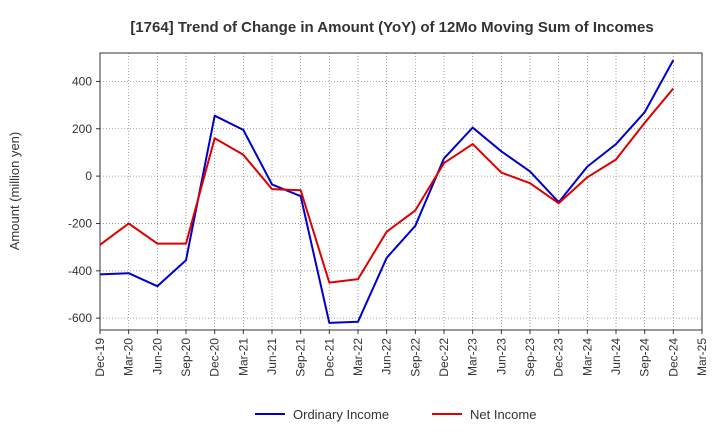 Image resolution: width=720 pixels, height=440 pixels. I want to click on y-axis-label: Amount (million yen), so click(14, 191).